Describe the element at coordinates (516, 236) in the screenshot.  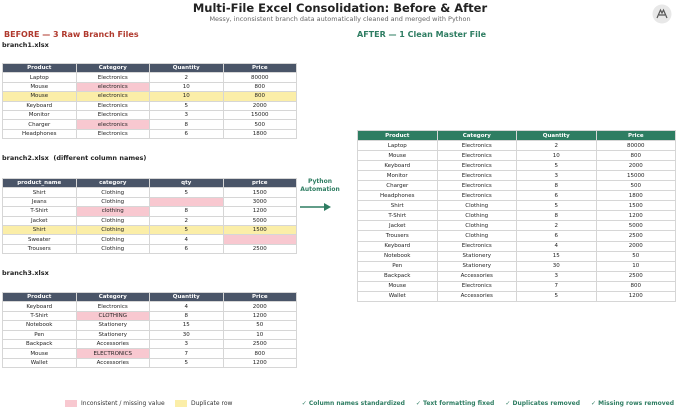
I see `row: Trousers Clothing 6 2500` at that location.